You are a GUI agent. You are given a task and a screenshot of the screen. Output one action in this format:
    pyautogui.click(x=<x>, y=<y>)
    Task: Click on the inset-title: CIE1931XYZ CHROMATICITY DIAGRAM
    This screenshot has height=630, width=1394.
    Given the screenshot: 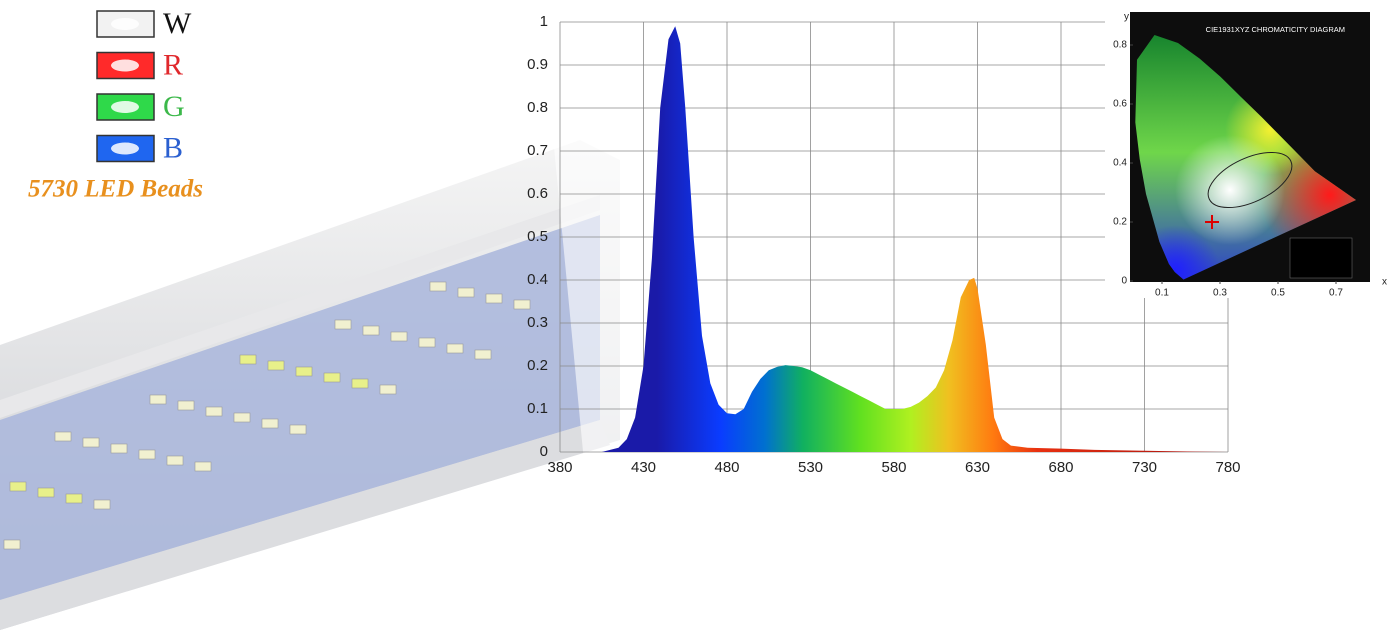 What is the action you would take?
    pyautogui.click(x=1275, y=29)
    